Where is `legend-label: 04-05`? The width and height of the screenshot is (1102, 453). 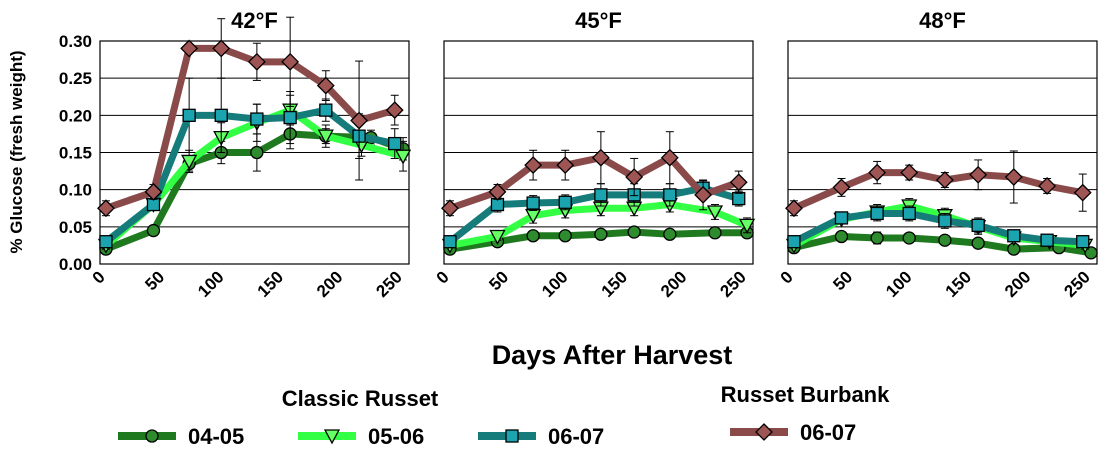
legend-label: 04-05 is located at coordinates (216, 436).